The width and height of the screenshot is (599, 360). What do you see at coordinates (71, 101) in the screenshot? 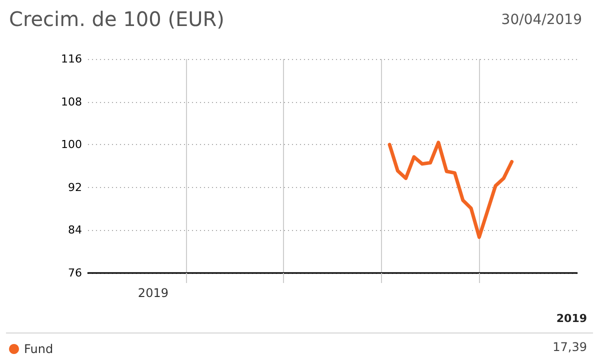
I see `y-tick-label: 108` at bounding box center [71, 101].